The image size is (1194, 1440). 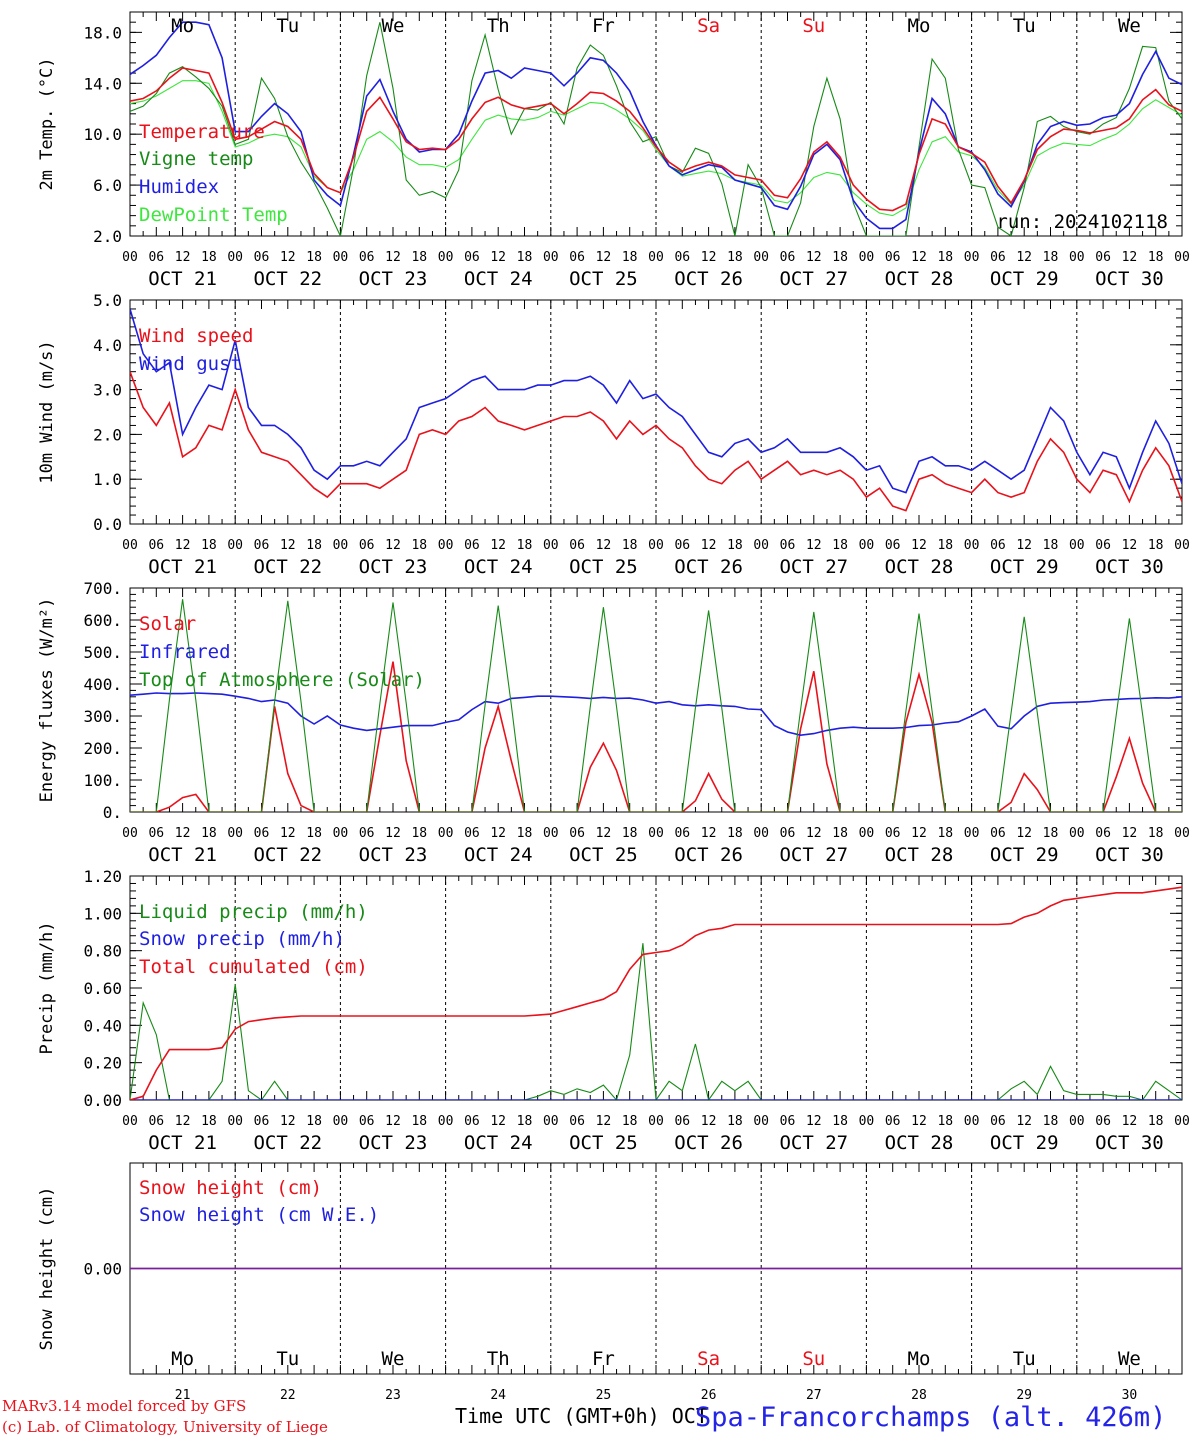 What do you see at coordinates (102, 876) in the screenshot?
I see `y-tick-label: 1.20` at bounding box center [102, 876].